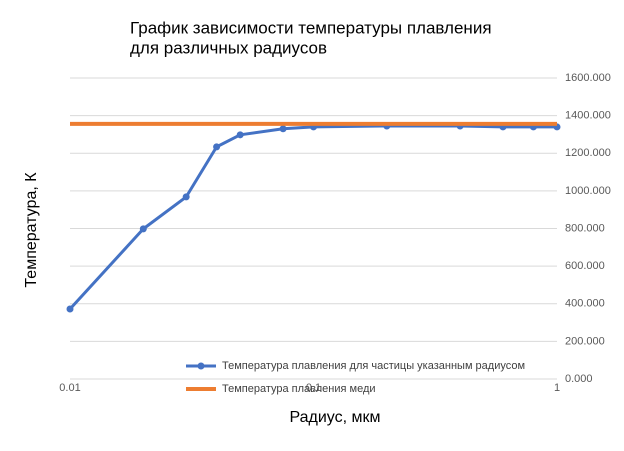 This screenshot has width=624, height=451. I want to click on legend-marker, so click(201, 366).